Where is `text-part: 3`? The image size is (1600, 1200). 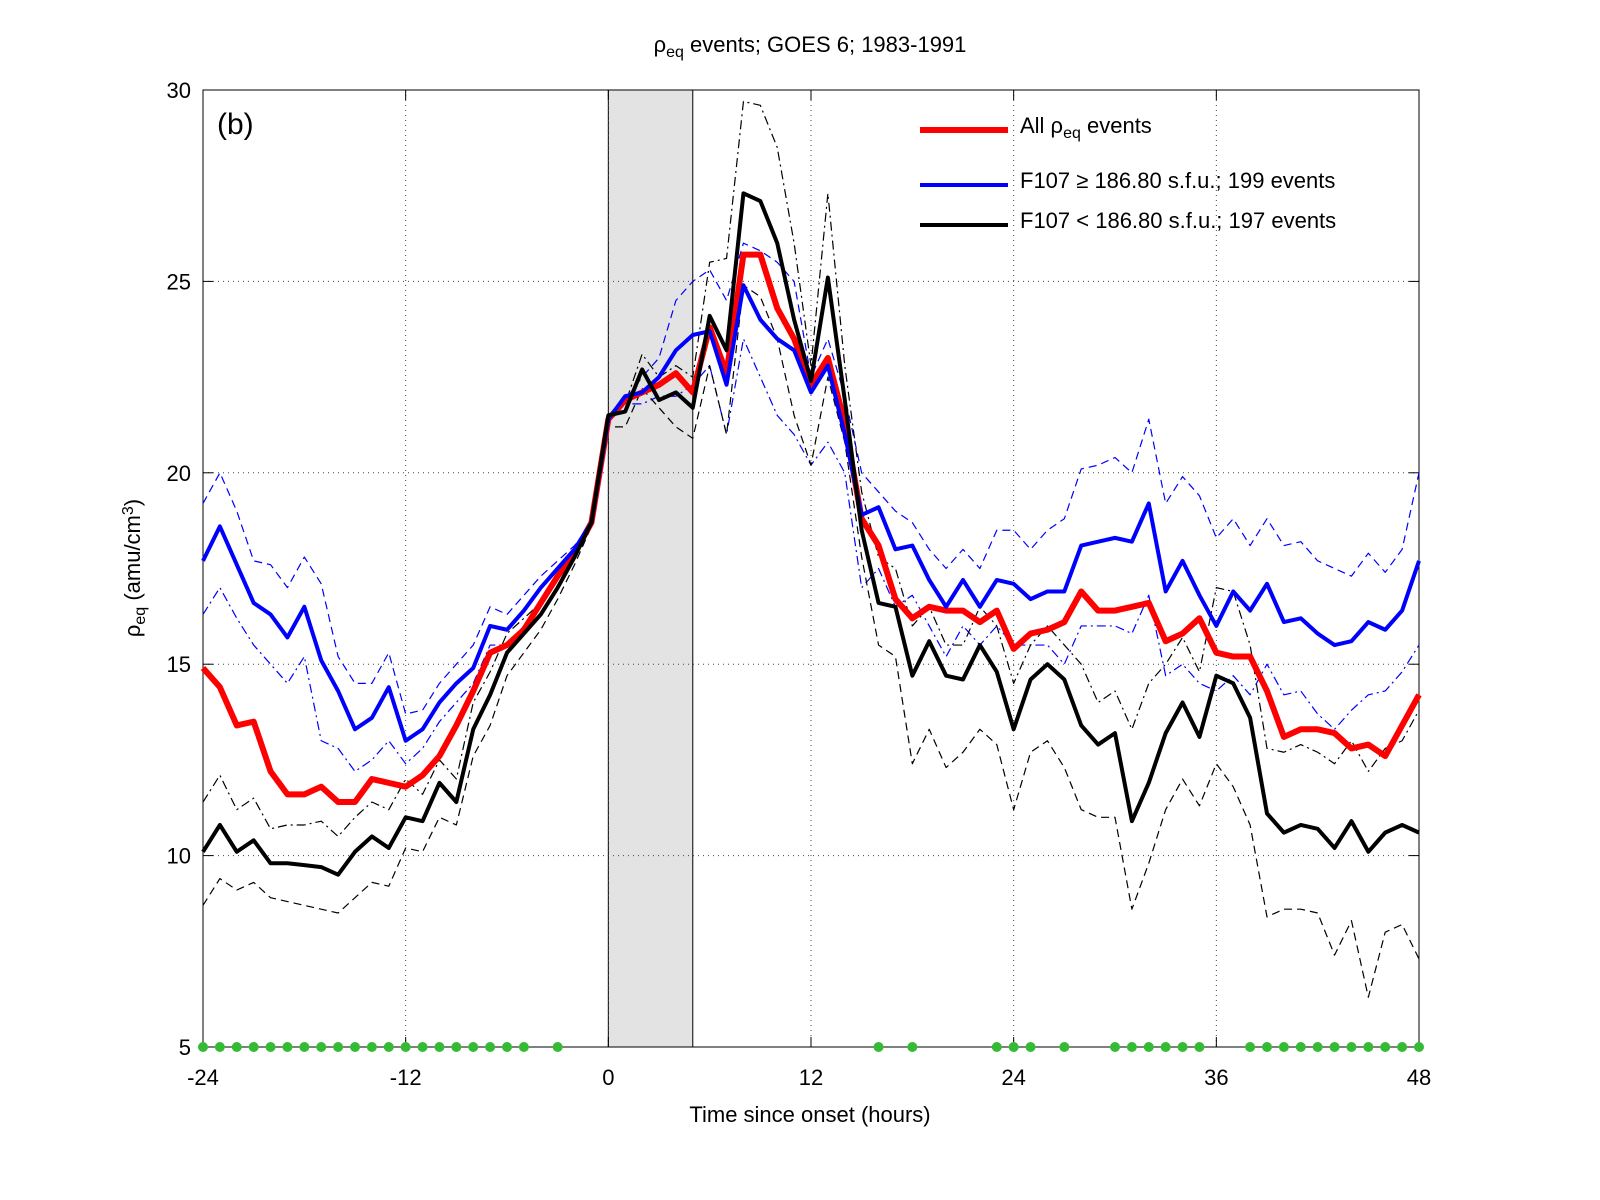
text-part: 3 is located at coordinates (128, 510).